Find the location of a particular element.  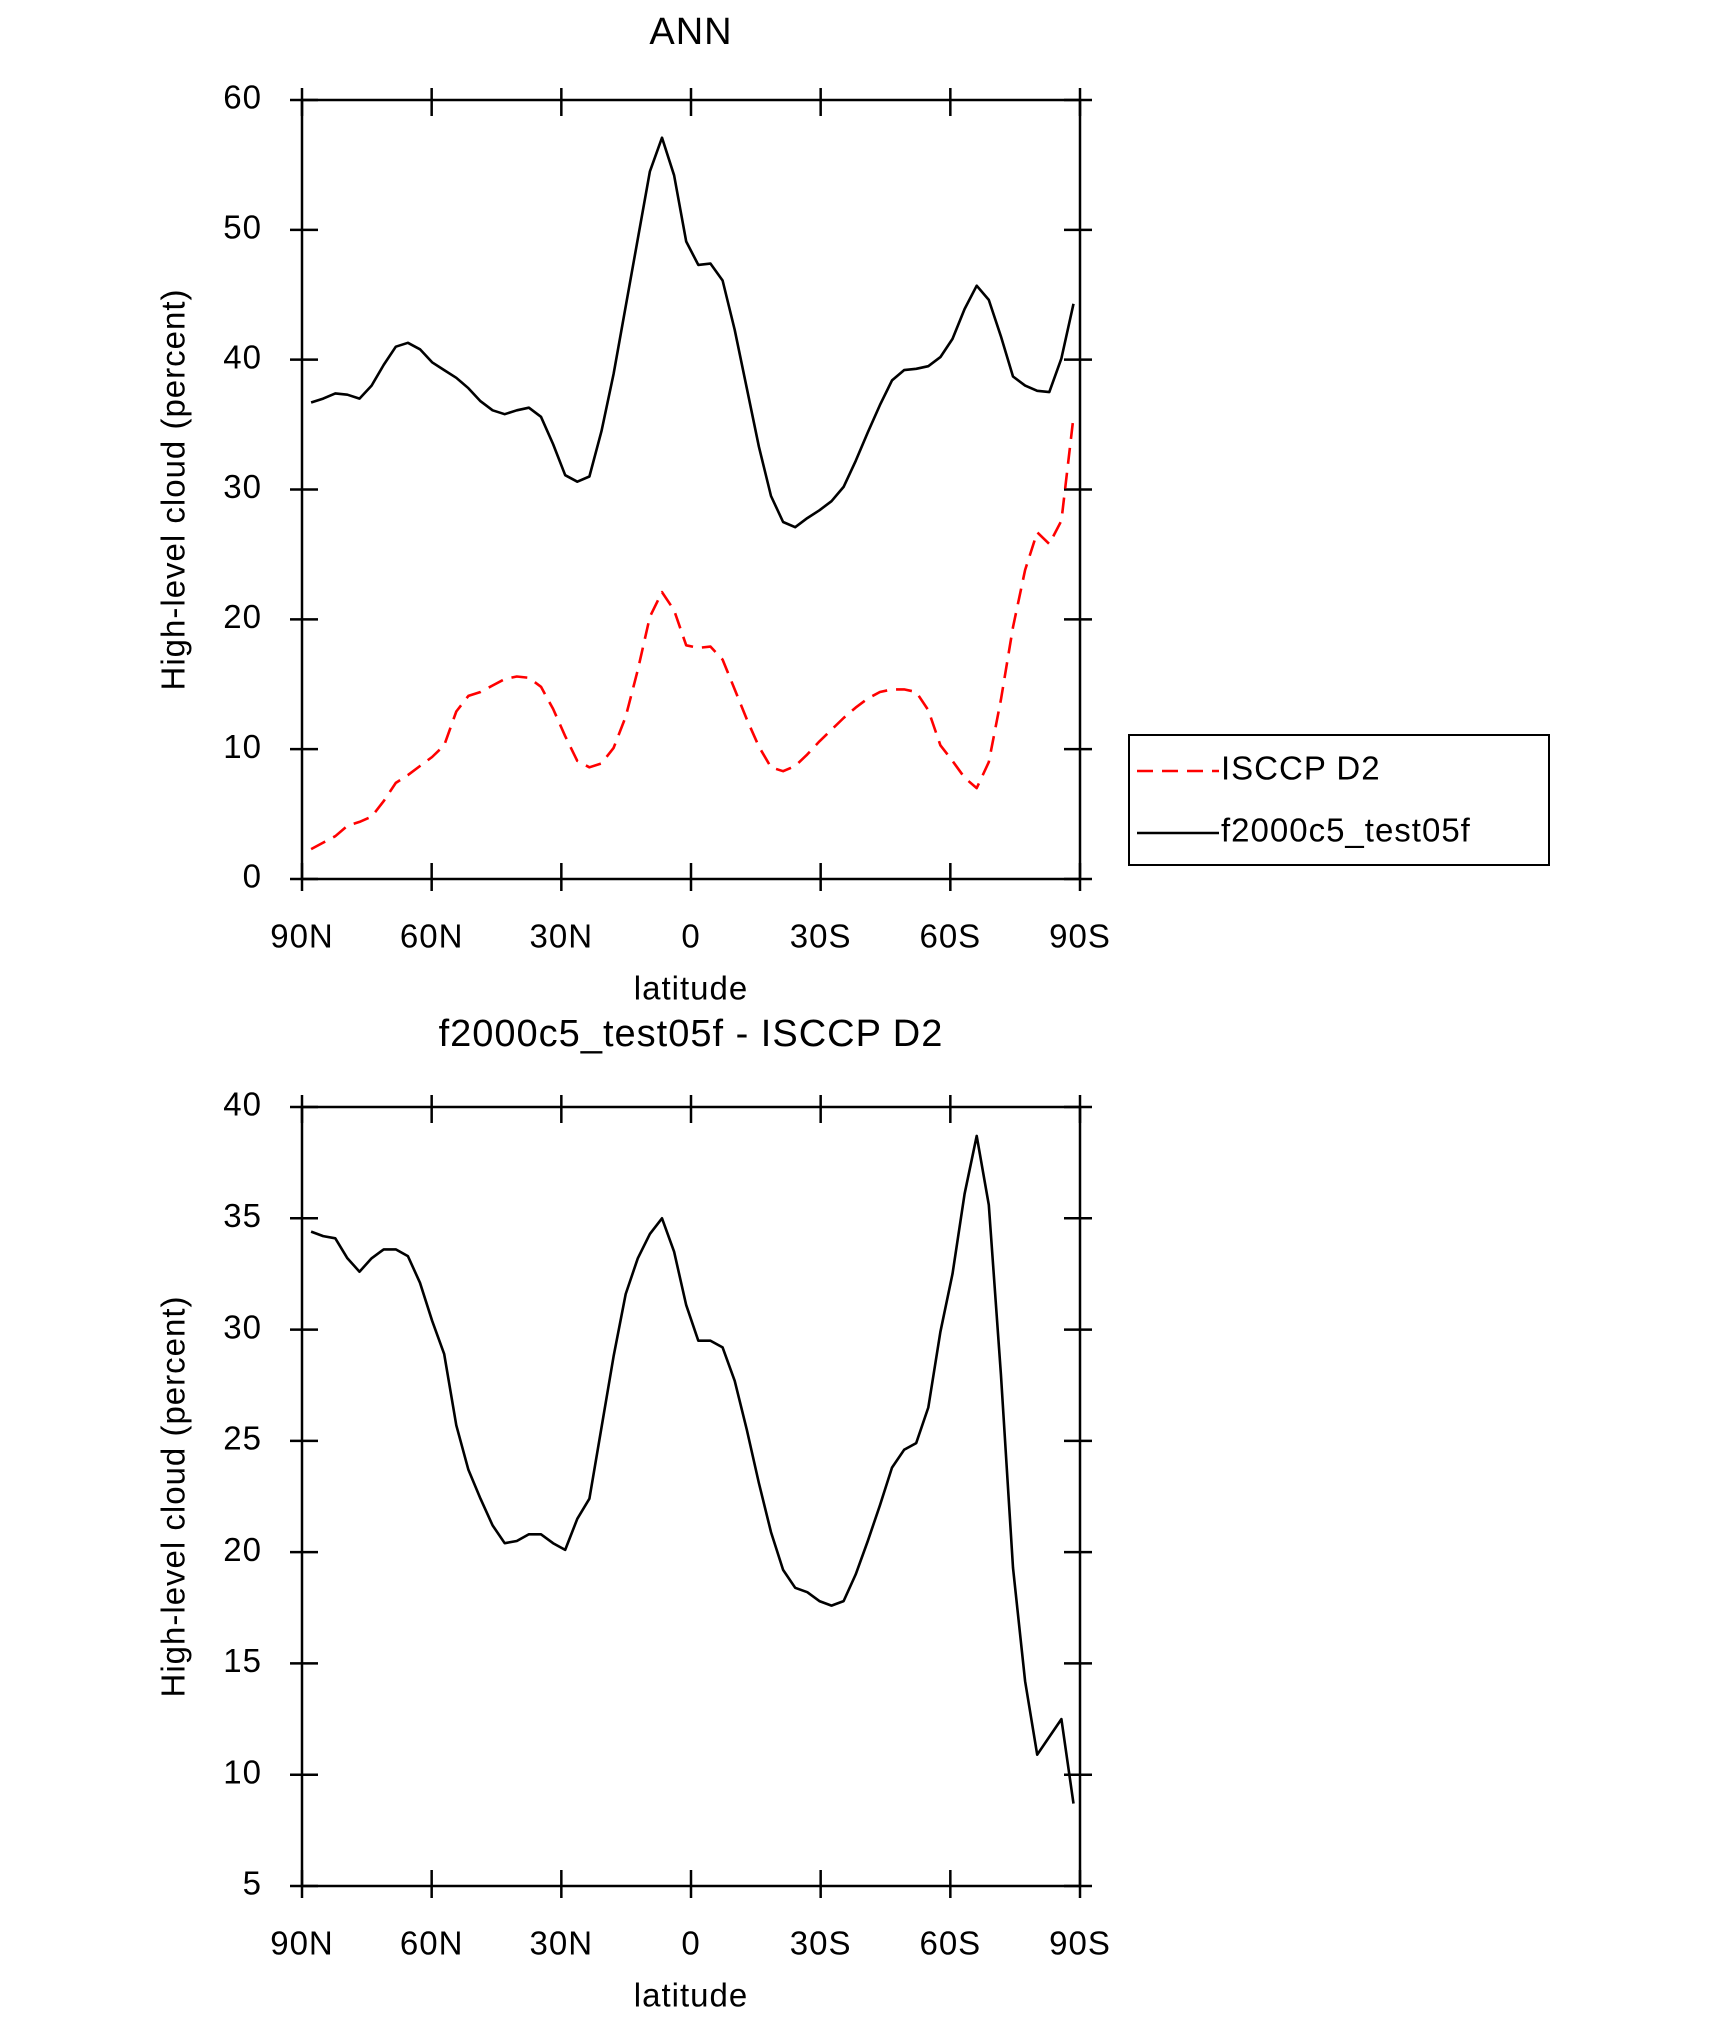

y-tick-label: 25 is located at coordinates (242, 1438).